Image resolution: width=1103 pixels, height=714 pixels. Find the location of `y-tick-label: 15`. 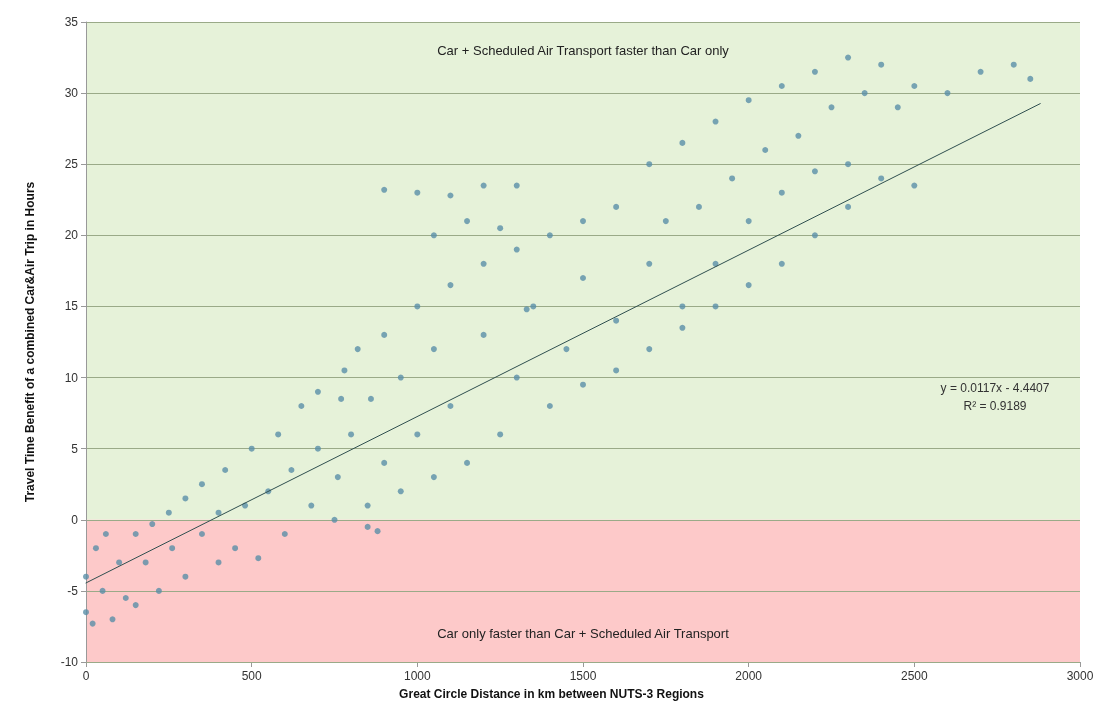

y-tick-label: 15 is located at coordinates (71, 306).